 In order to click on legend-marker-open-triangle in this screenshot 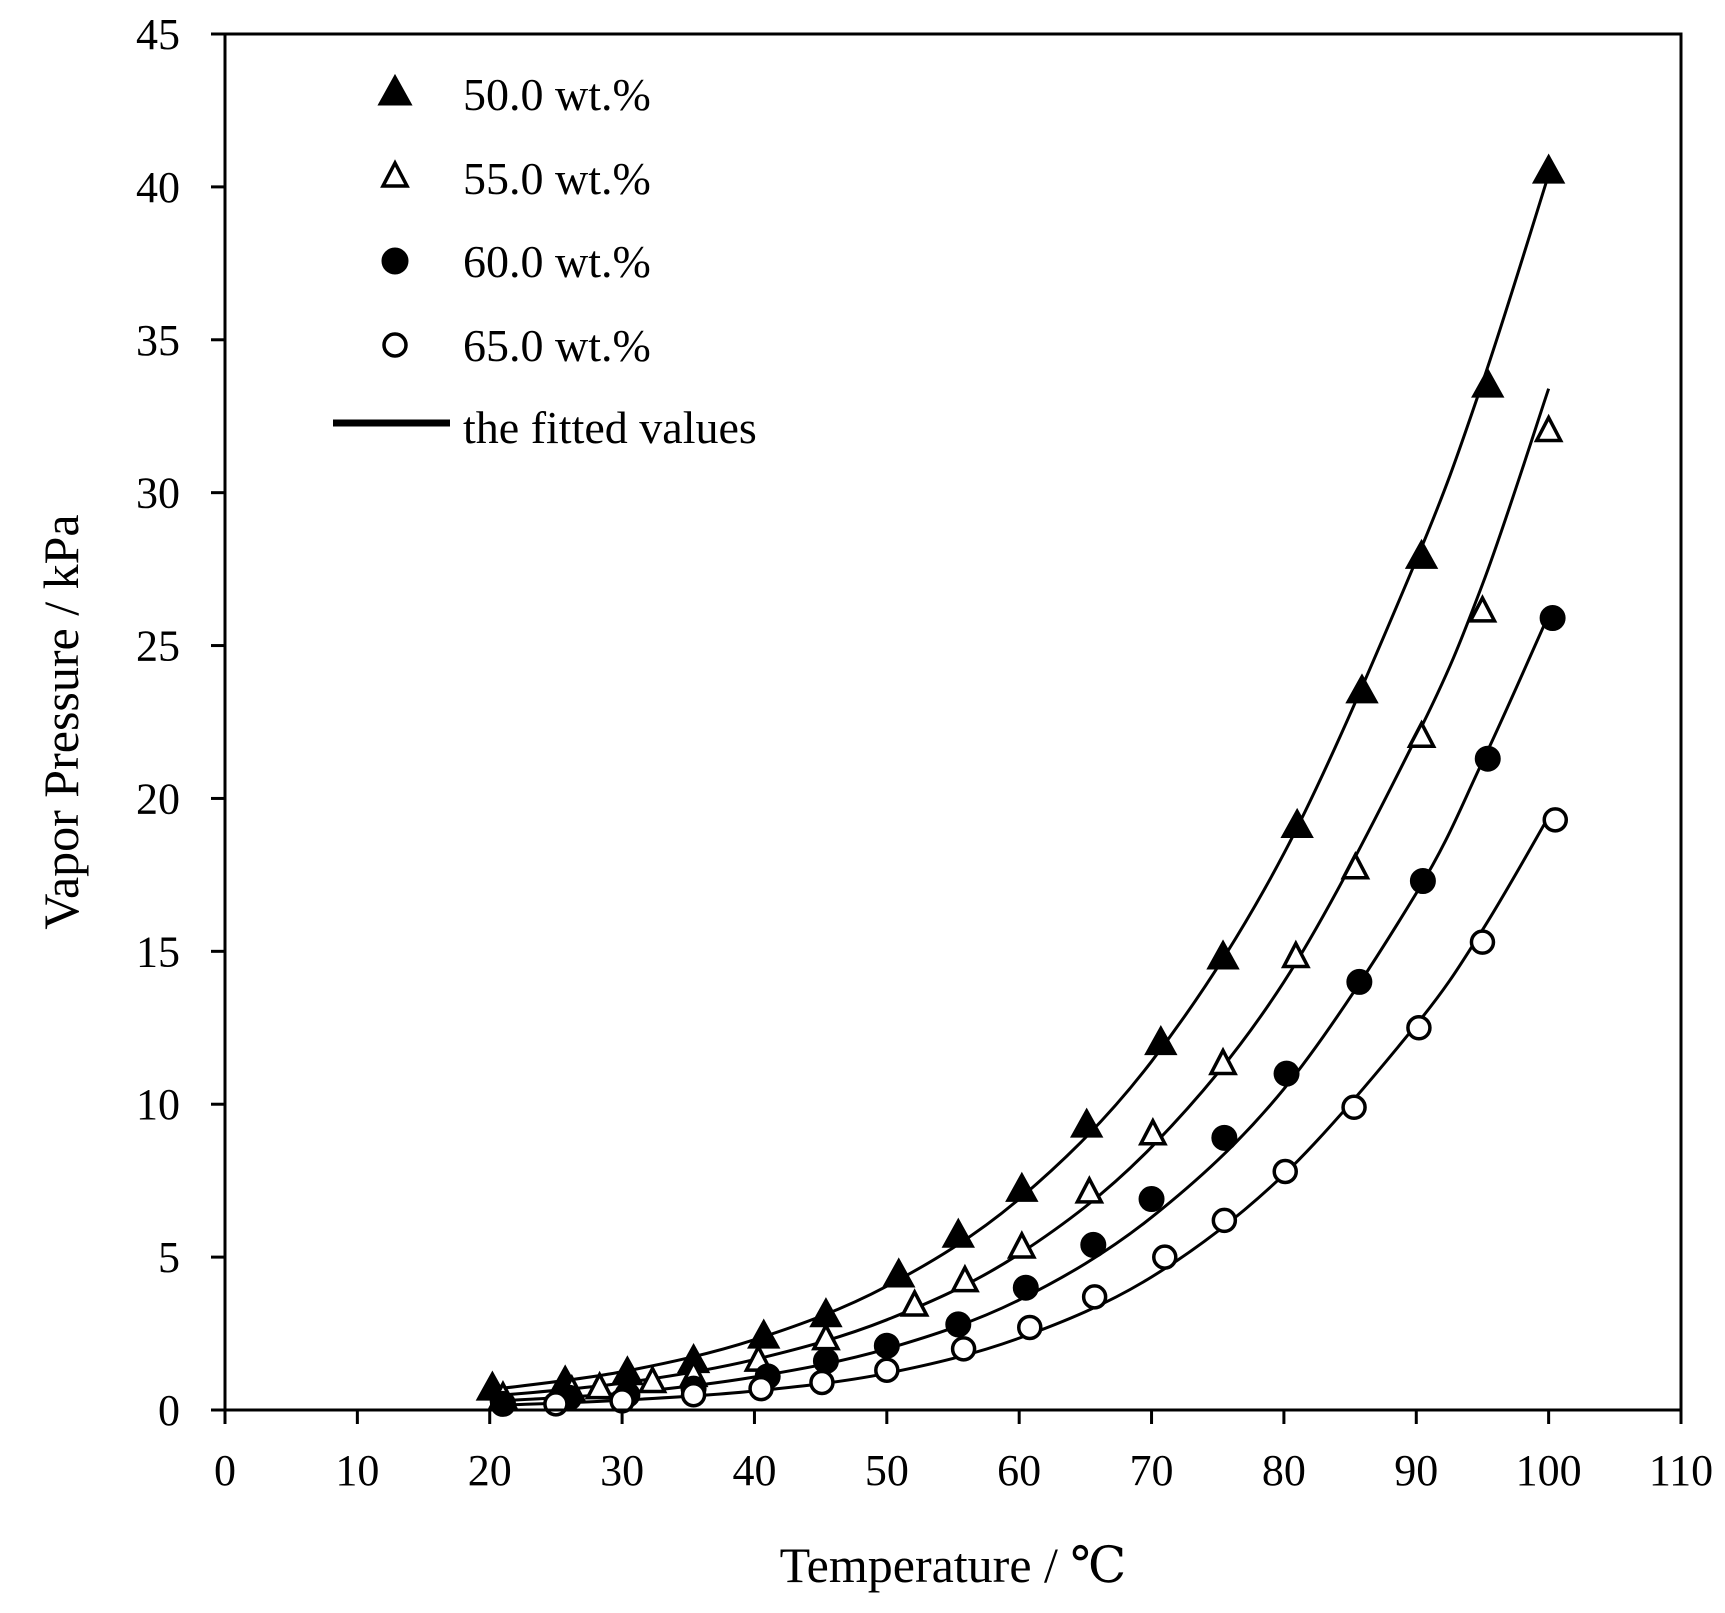, I will do `click(395, 173)`.